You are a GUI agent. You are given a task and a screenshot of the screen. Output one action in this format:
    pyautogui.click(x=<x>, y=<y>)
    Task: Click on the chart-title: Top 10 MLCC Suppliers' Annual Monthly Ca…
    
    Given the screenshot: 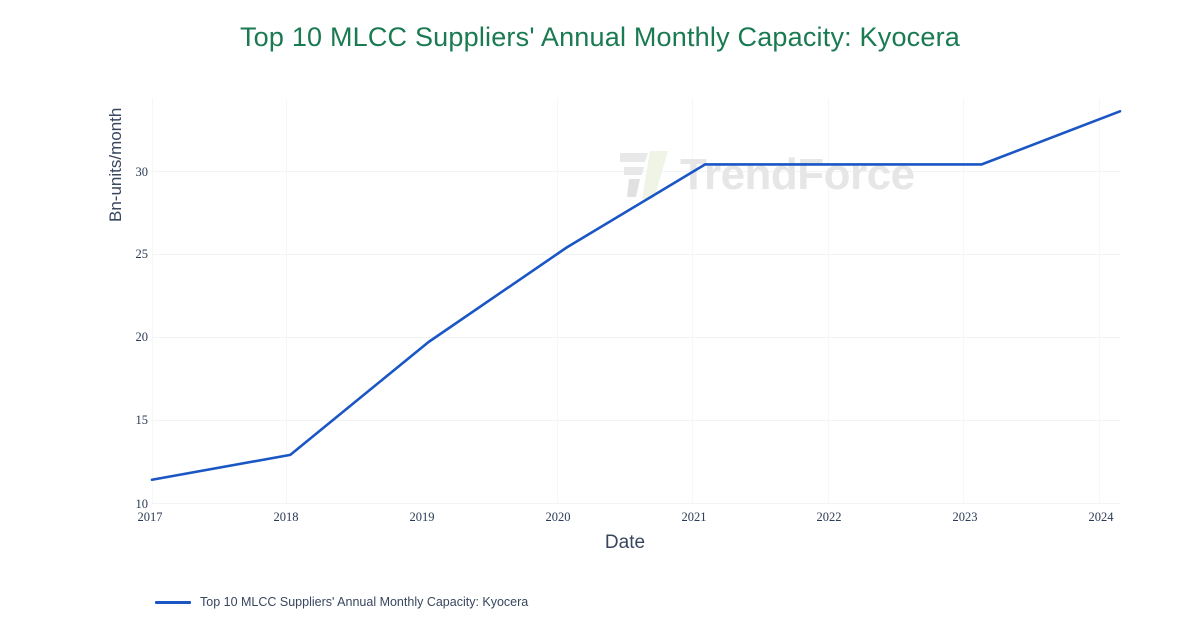 What is the action you would take?
    pyautogui.click(x=599, y=37)
    